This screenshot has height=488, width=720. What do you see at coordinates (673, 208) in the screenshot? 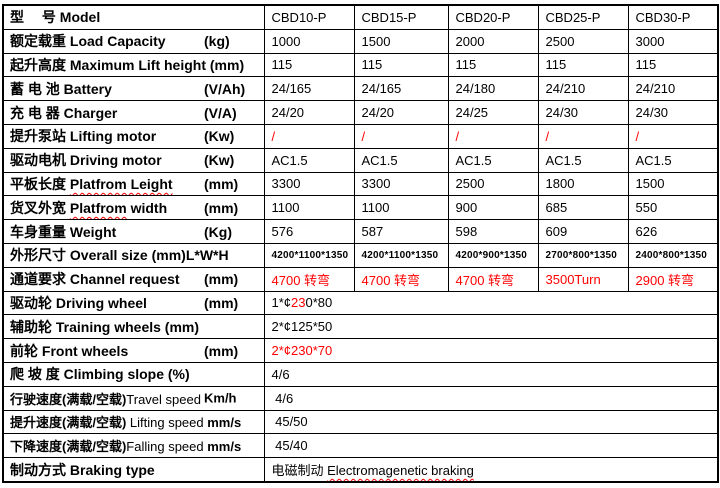
I see `spec-value-cell: 550` at bounding box center [673, 208].